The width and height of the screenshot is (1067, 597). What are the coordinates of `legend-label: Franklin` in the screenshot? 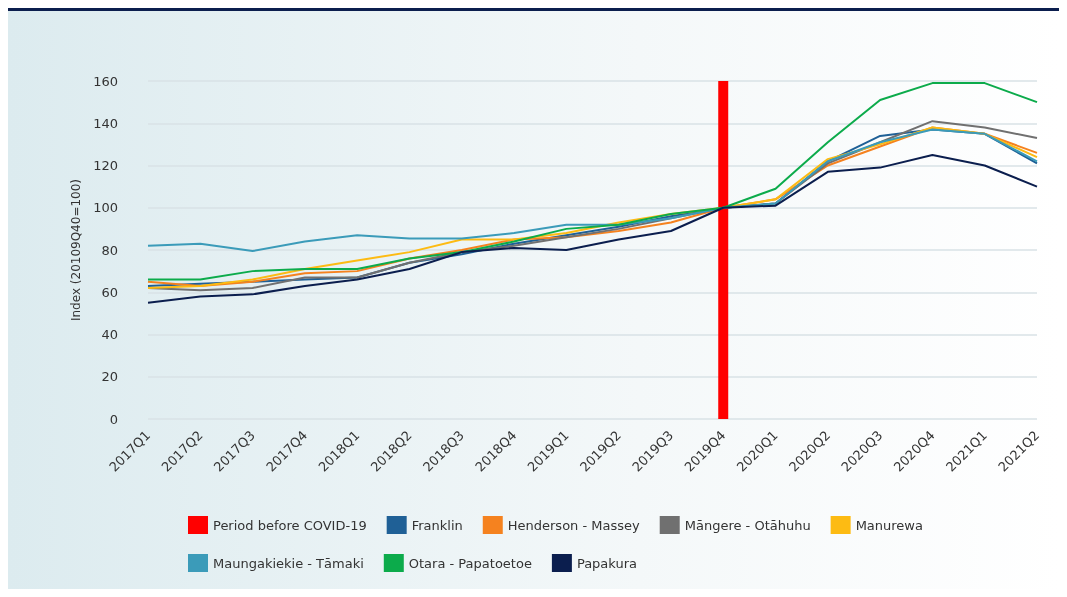 It's located at (437, 525).